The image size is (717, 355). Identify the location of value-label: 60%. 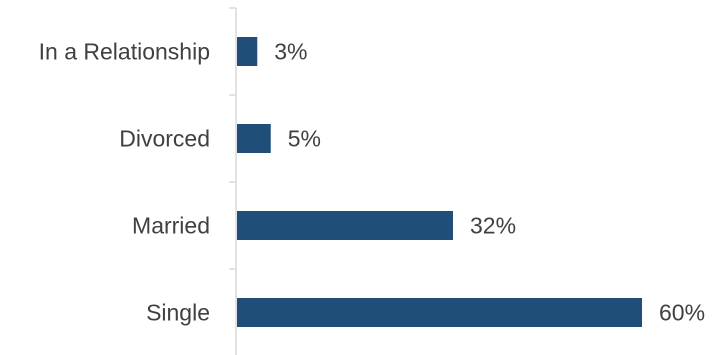
(682, 313).